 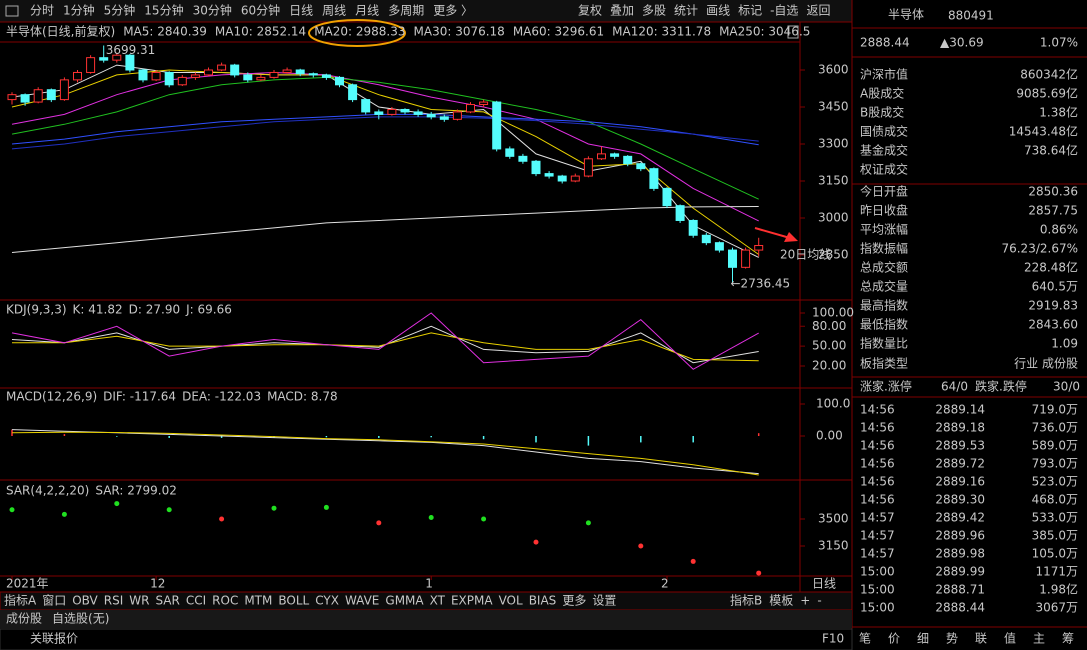 I want to click on quote-label: 今日开盘, so click(x=884, y=191).